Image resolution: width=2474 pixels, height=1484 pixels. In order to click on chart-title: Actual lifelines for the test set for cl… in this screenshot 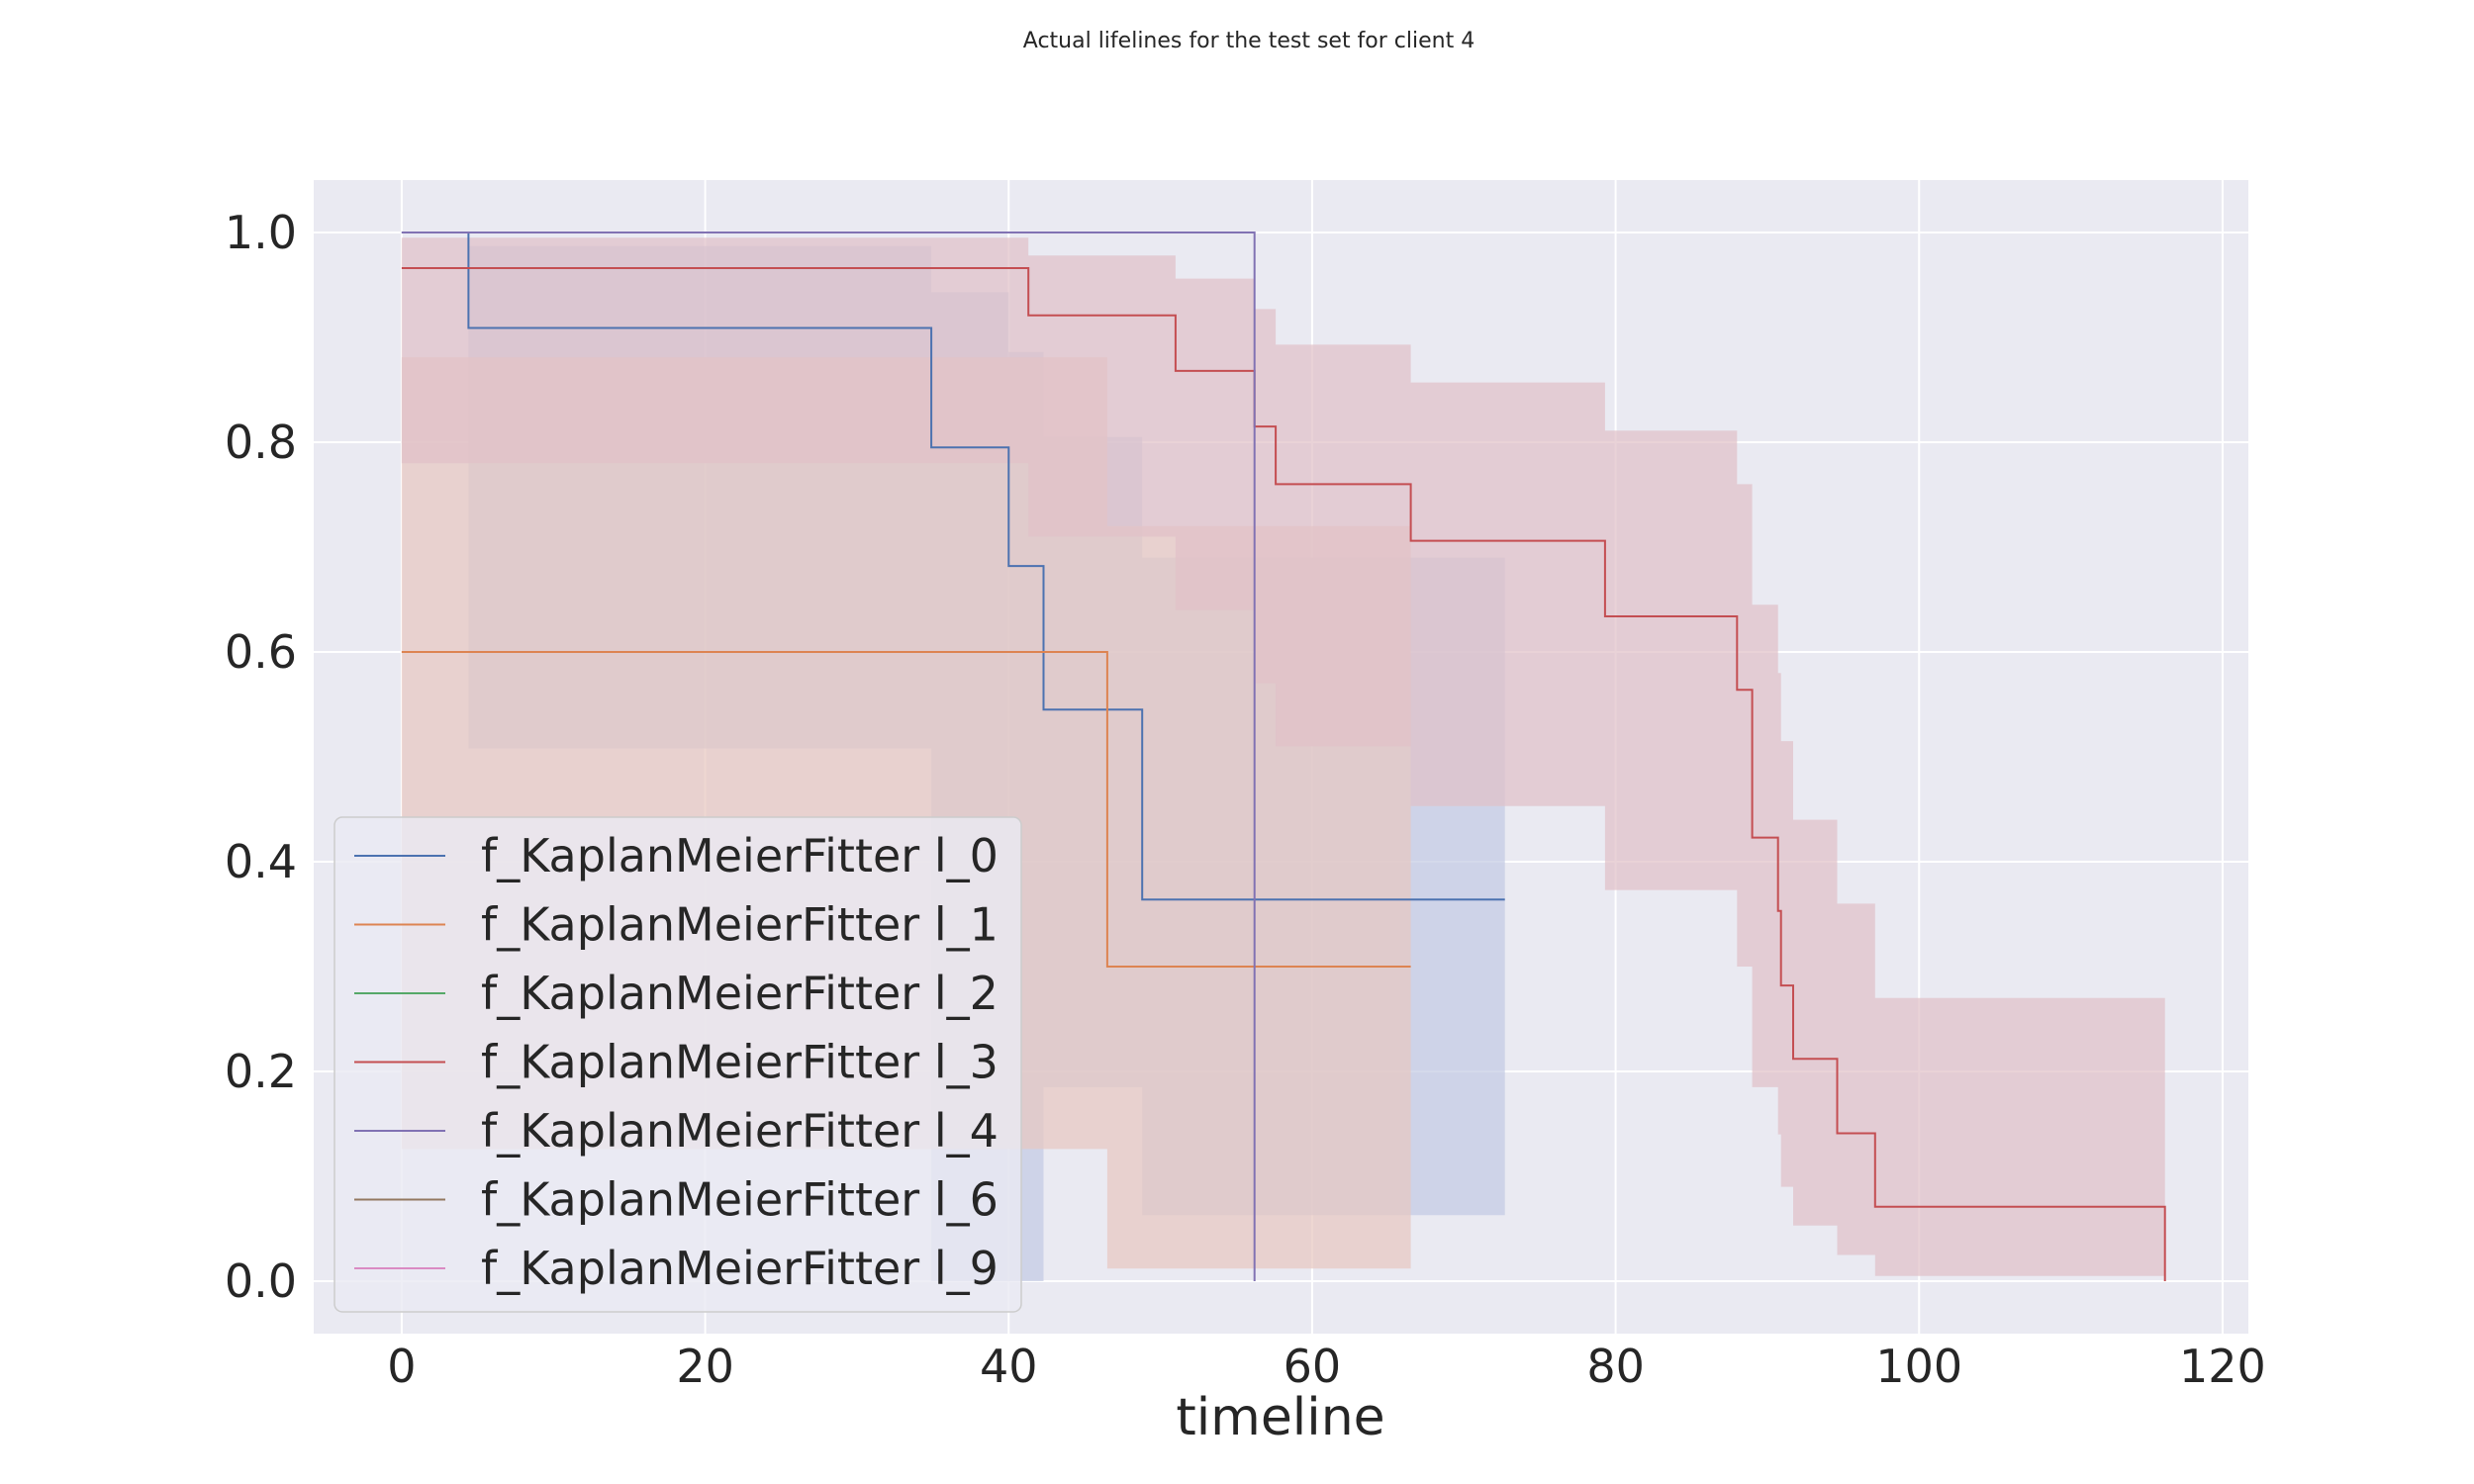, I will do `click(1249, 41)`.